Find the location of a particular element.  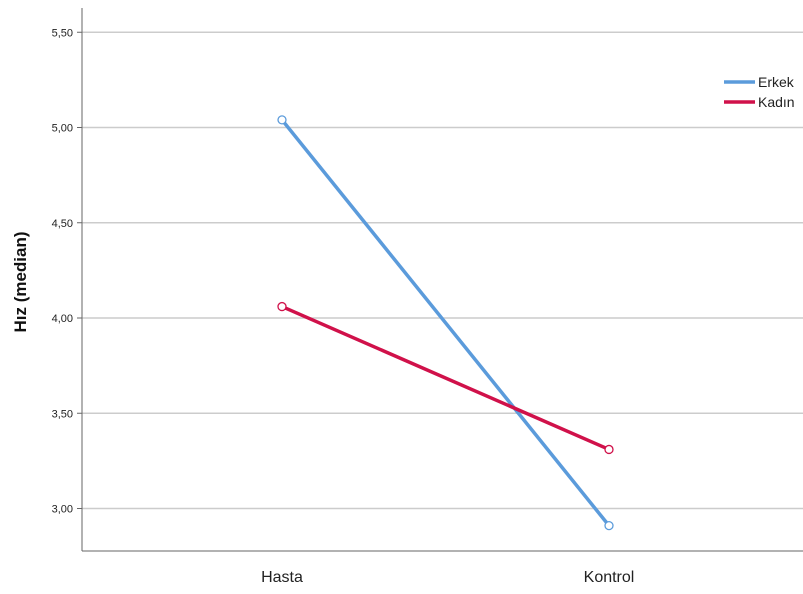

legend-label: Erkek is located at coordinates (776, 82).